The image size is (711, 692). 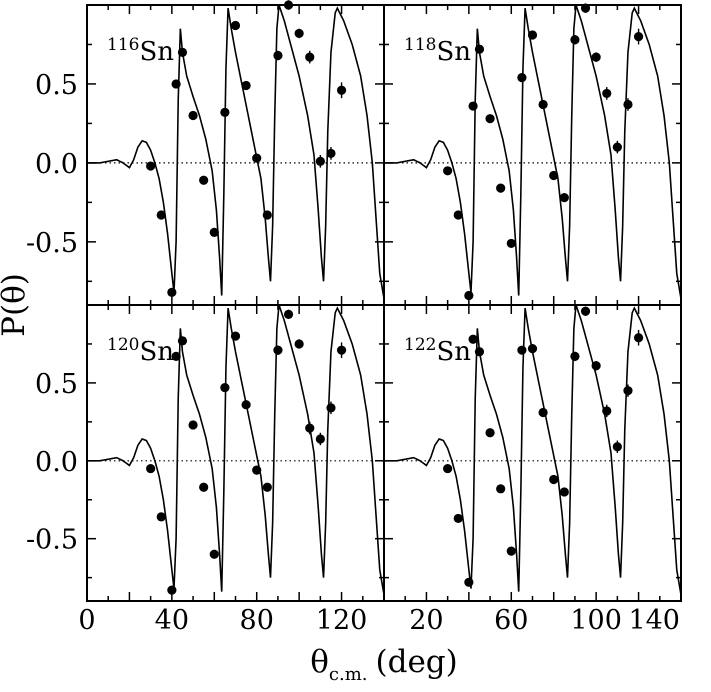 I want to click on panel-label-mass: 116, so click(x=123, y=45).